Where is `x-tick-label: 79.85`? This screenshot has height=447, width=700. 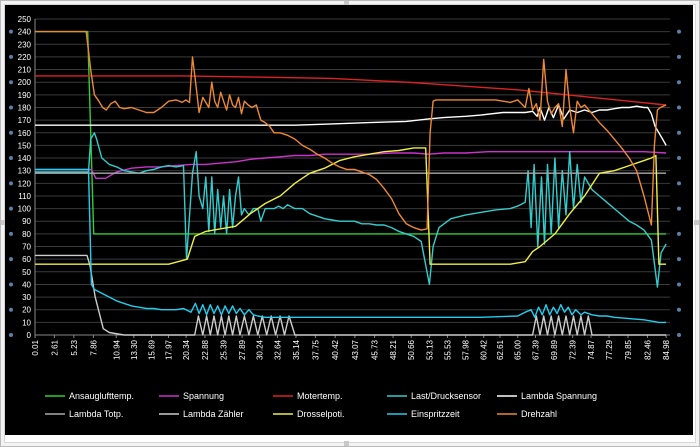
x-tick-label: 79.85 is located at coordinates (628, 349).